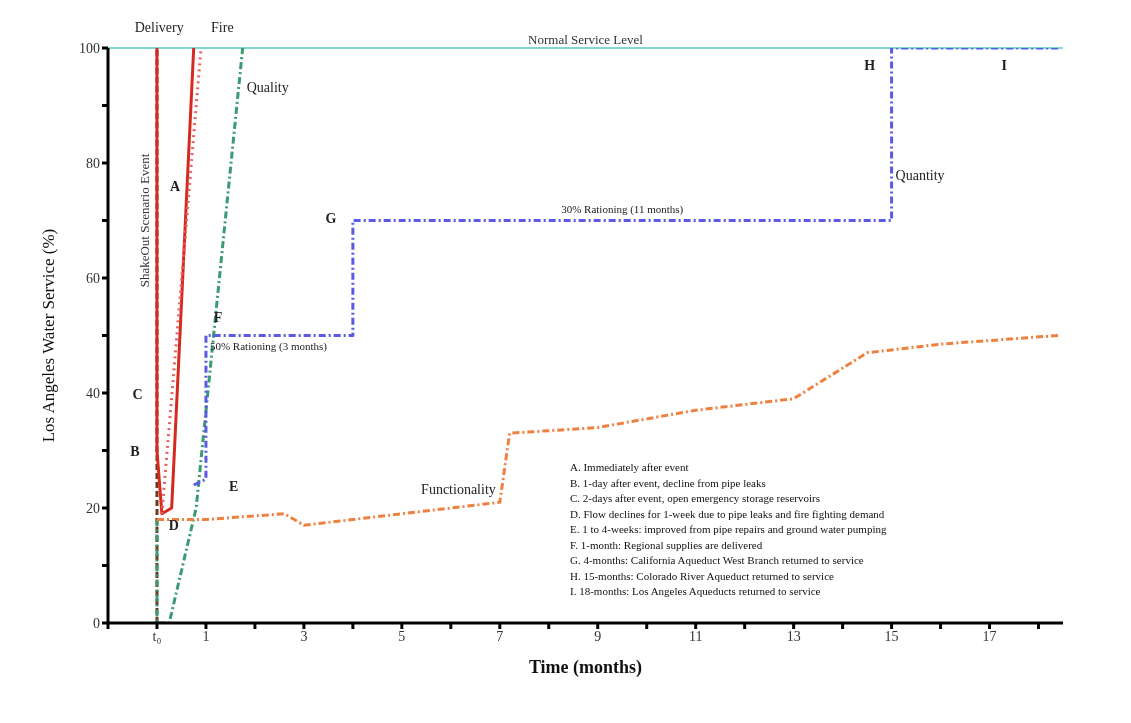 This screenshot has height=723, width=1131. Describe the element at coordinates (695, 498) in the screenshot. I see `annotation: C. 2-days after event, open emergency storage reservoirs` at that location.